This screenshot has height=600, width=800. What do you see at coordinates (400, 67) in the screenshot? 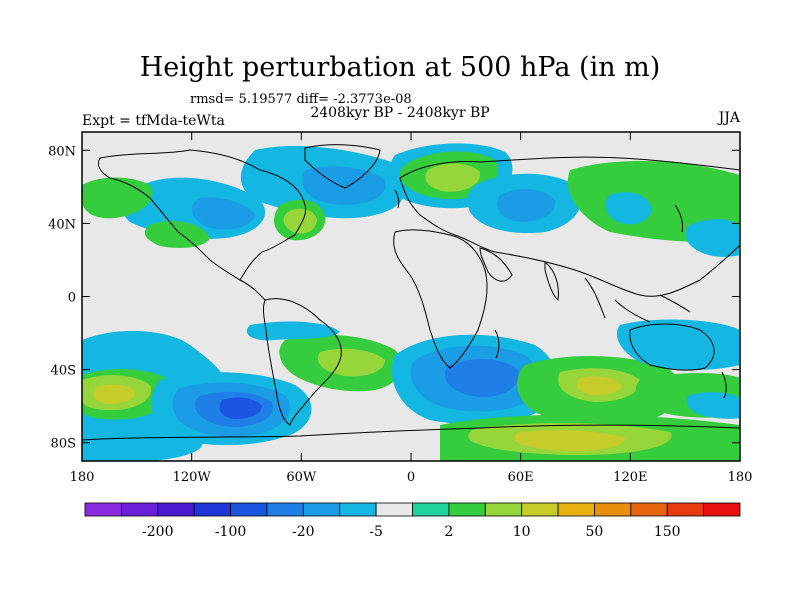
I see `plot-title: Height perturbation at 500 hPa (in m)` at bounding box center [400, 67].